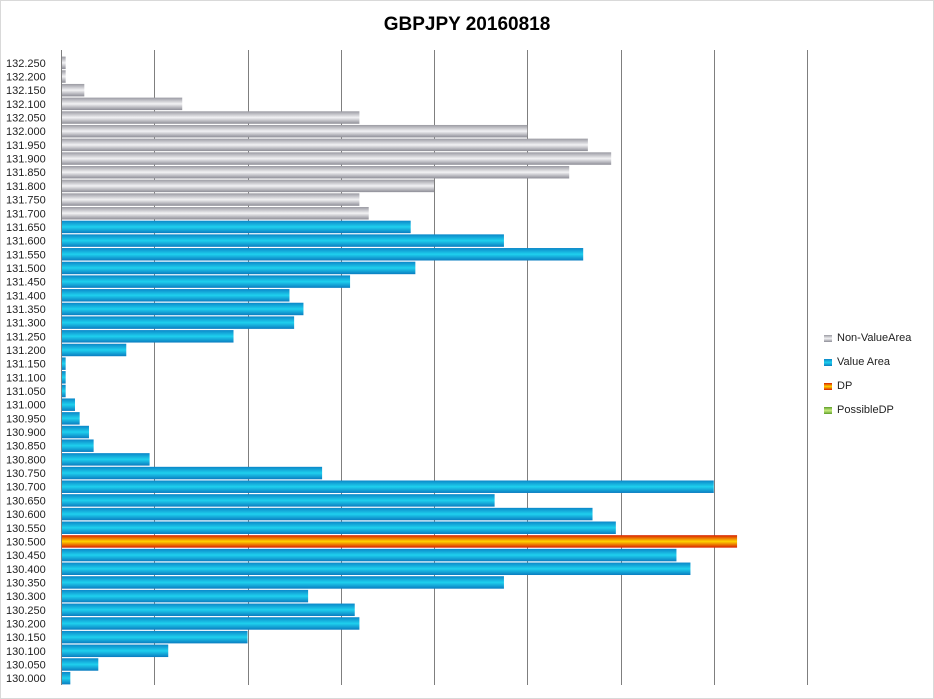 This screenshot has width=934, height=699. I want to click on legend-item-non-valuearea: Non-ValueArea, so click(878, 338).